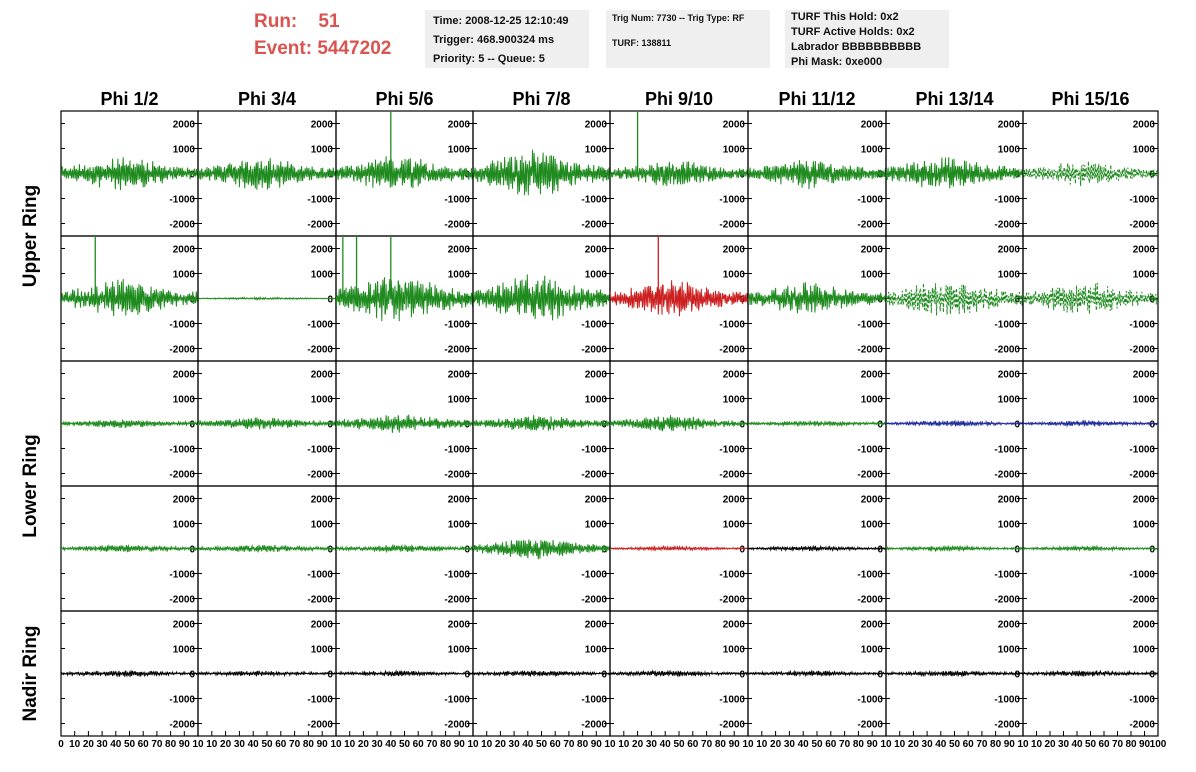 This screenshot has height=772, width=1196. What do you see at coordinates (494, 40) in the screenshot?
I see `trigger-line: Trigger: 468.900324 ms` at bounding box center [494, 40].